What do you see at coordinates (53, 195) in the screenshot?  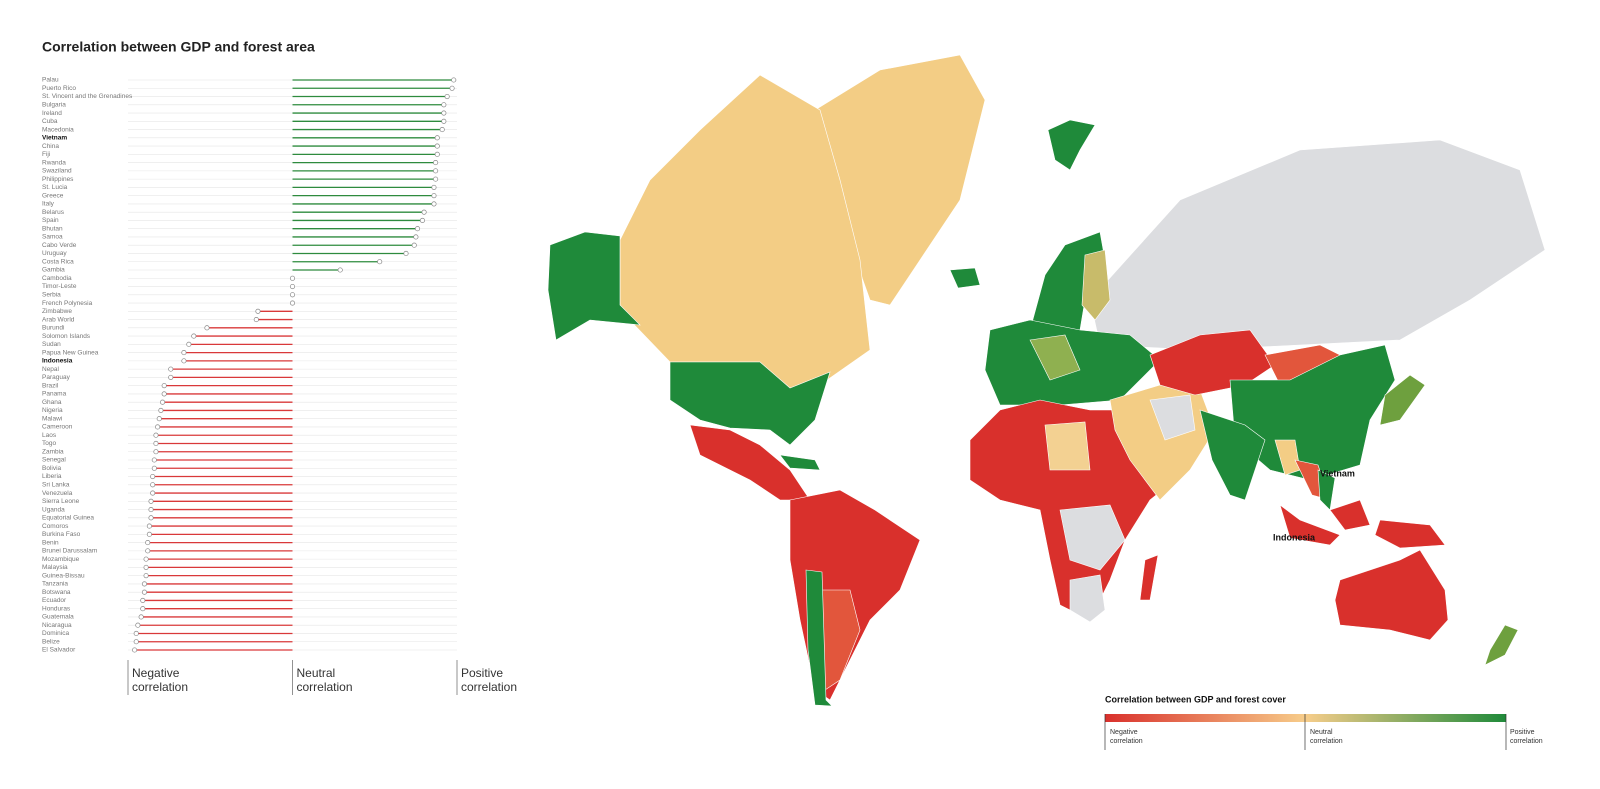 I see `y-tick-label: Greece` at bounding box center [53, 195].